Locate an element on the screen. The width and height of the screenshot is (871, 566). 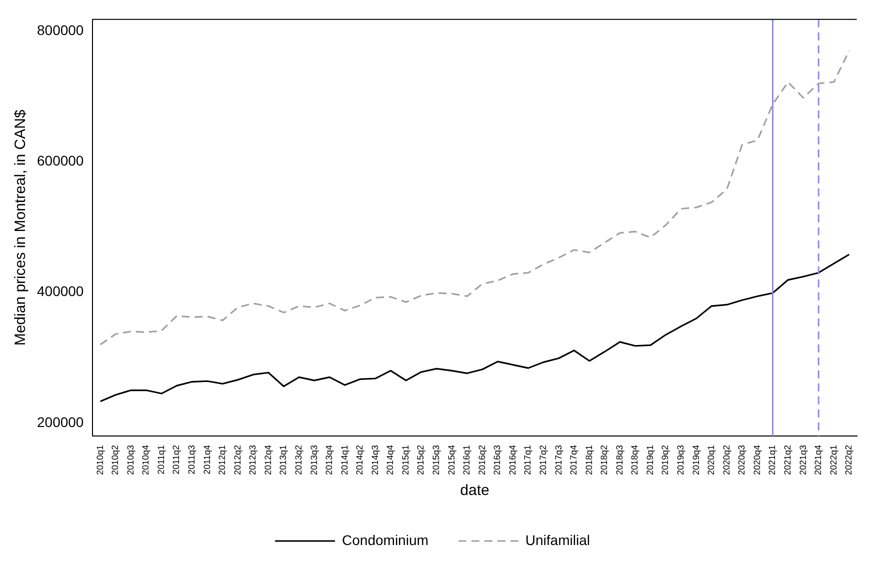
x-tick-label: 2018q2 is located at coordinates (604, 460).